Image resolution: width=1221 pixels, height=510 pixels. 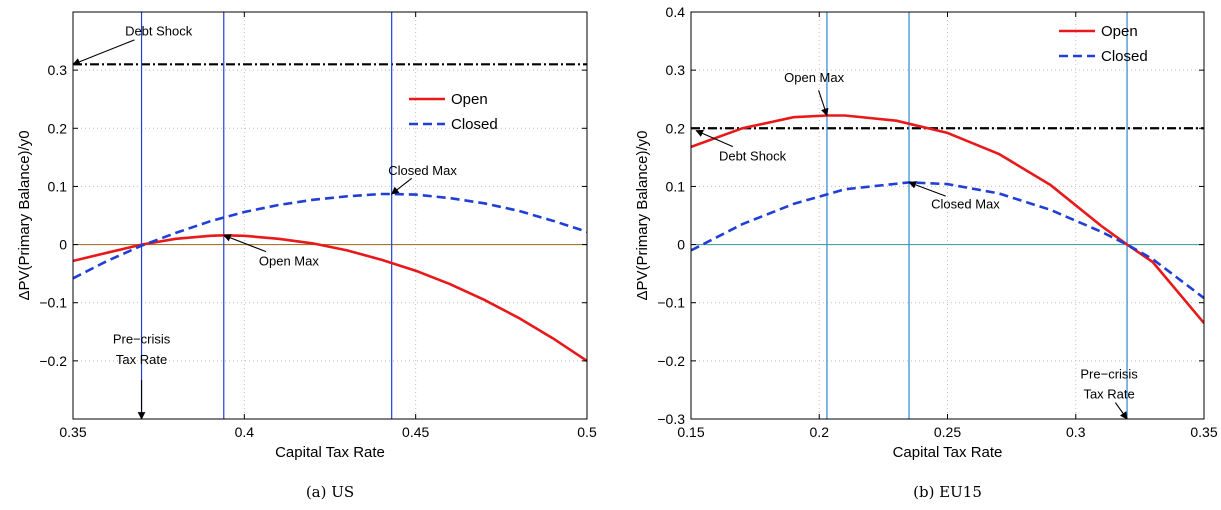 What do you see at coordinates (676, 12) in the screenshot?
I see `y-tick-label: 0.4` at bounding box center [676, 12].